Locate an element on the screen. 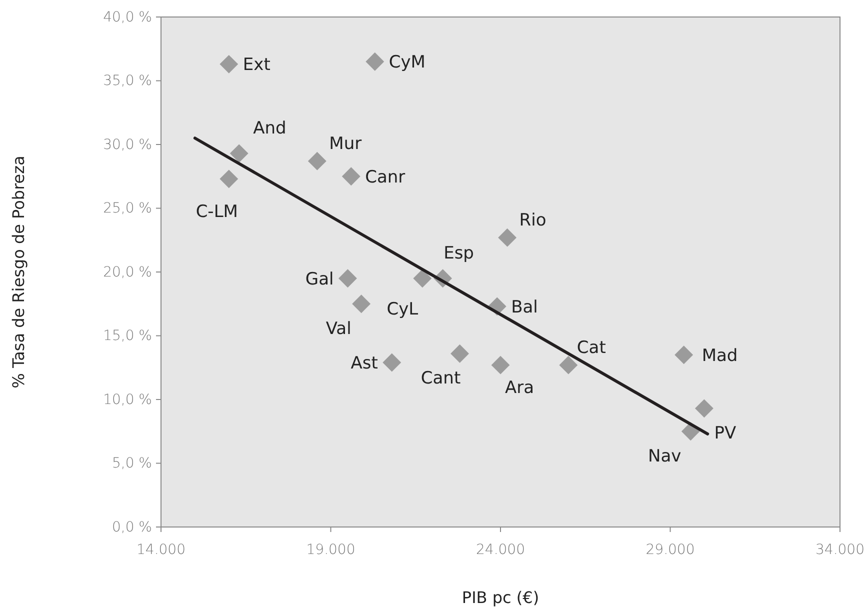 The image size is (868, 613). x-tick-label: 29.000 is located at coordinates (670, 550).